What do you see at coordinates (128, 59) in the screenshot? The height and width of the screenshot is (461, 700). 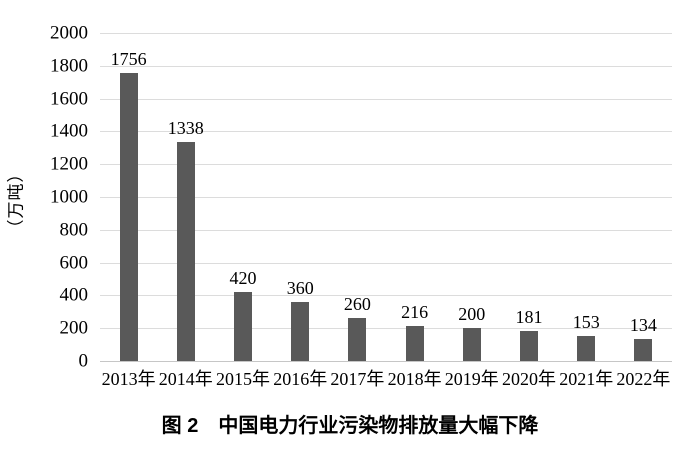 I see `bar-value-label: 1756` at bounding box center [128, 59].